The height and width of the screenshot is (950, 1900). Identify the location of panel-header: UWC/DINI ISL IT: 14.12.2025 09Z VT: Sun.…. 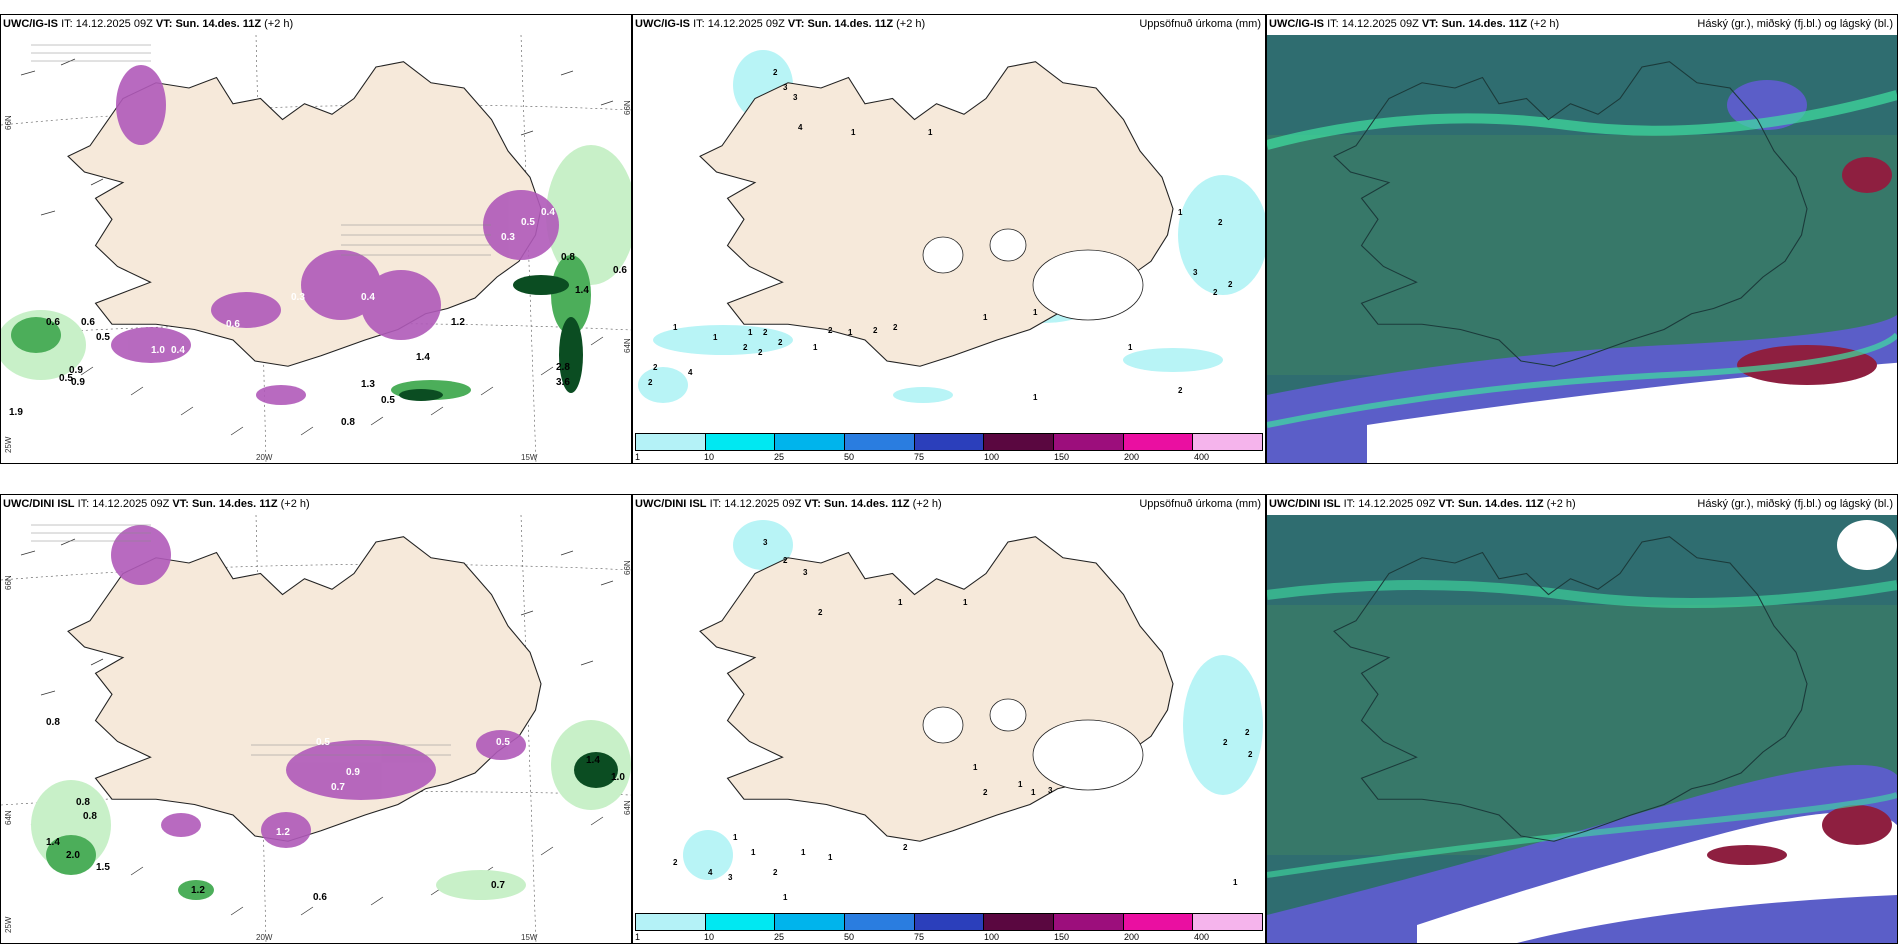
(156, 504).